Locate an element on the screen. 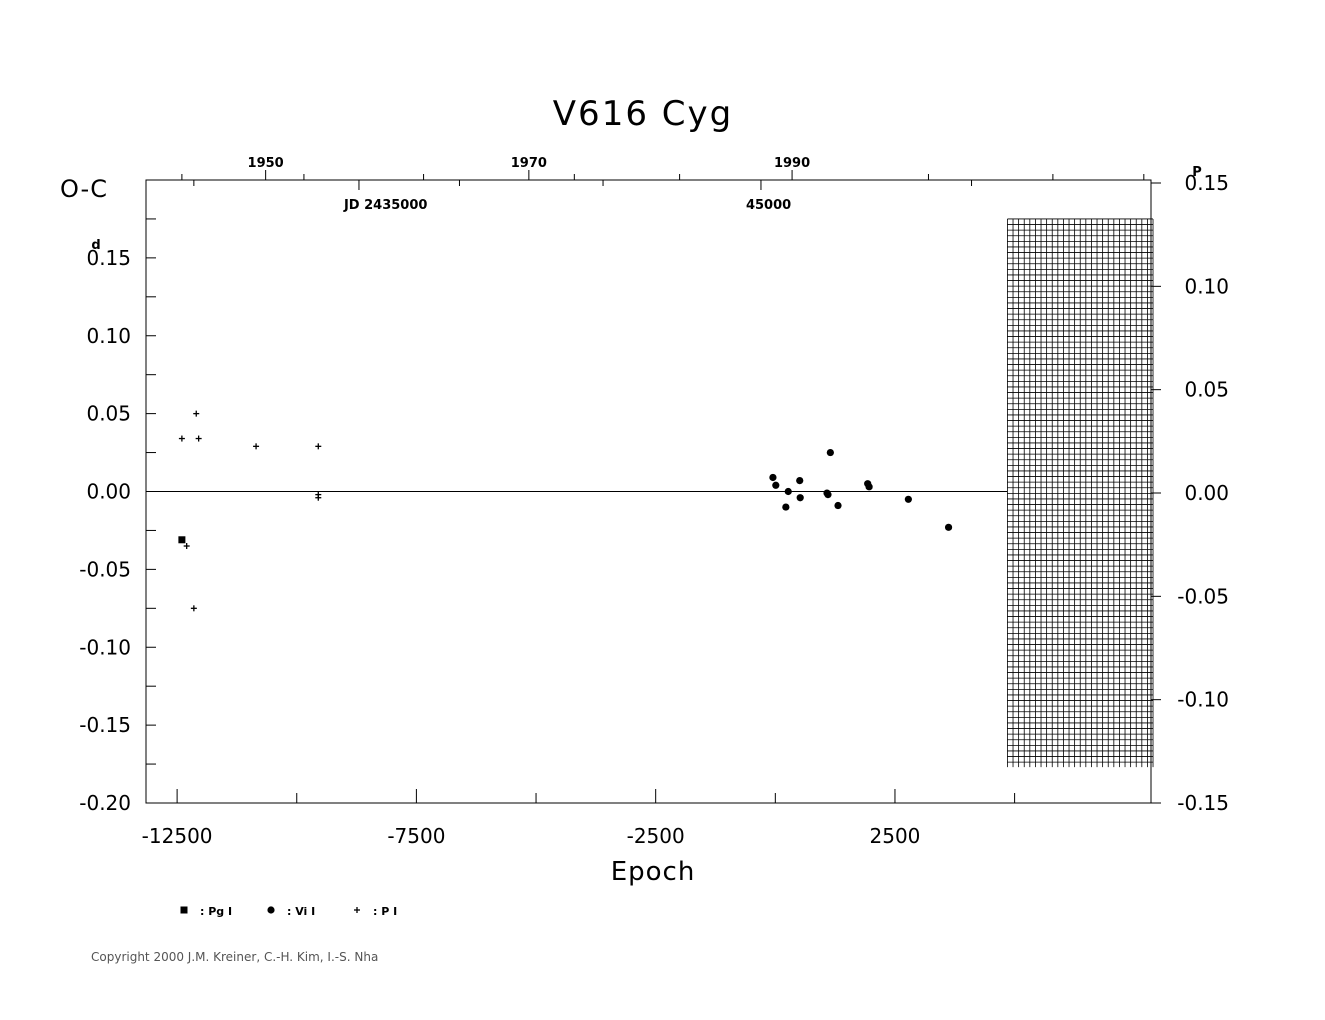  y-tick-label: -0.15 is located at coordinates (105, 725).